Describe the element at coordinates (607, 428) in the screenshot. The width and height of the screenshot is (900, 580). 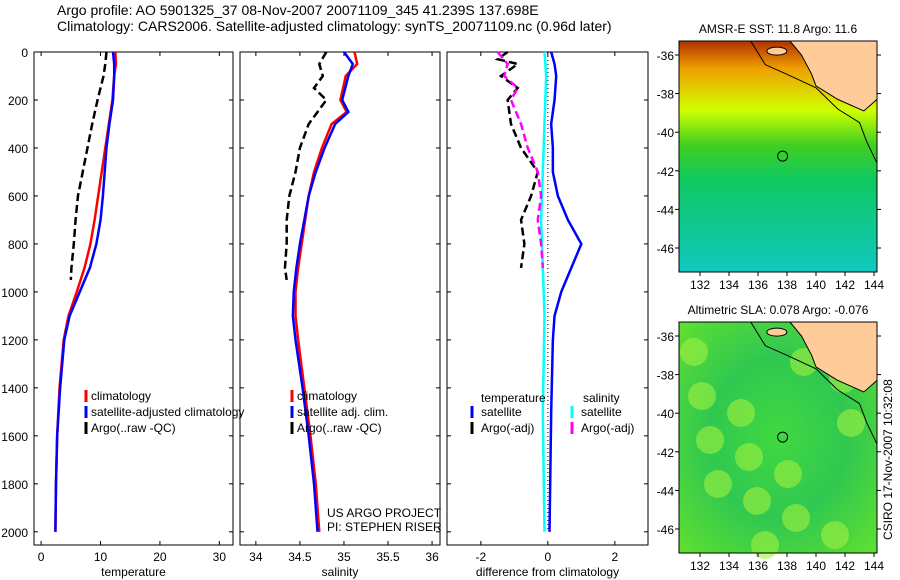
I see `legend-label: Argo(-adj)` at that location.